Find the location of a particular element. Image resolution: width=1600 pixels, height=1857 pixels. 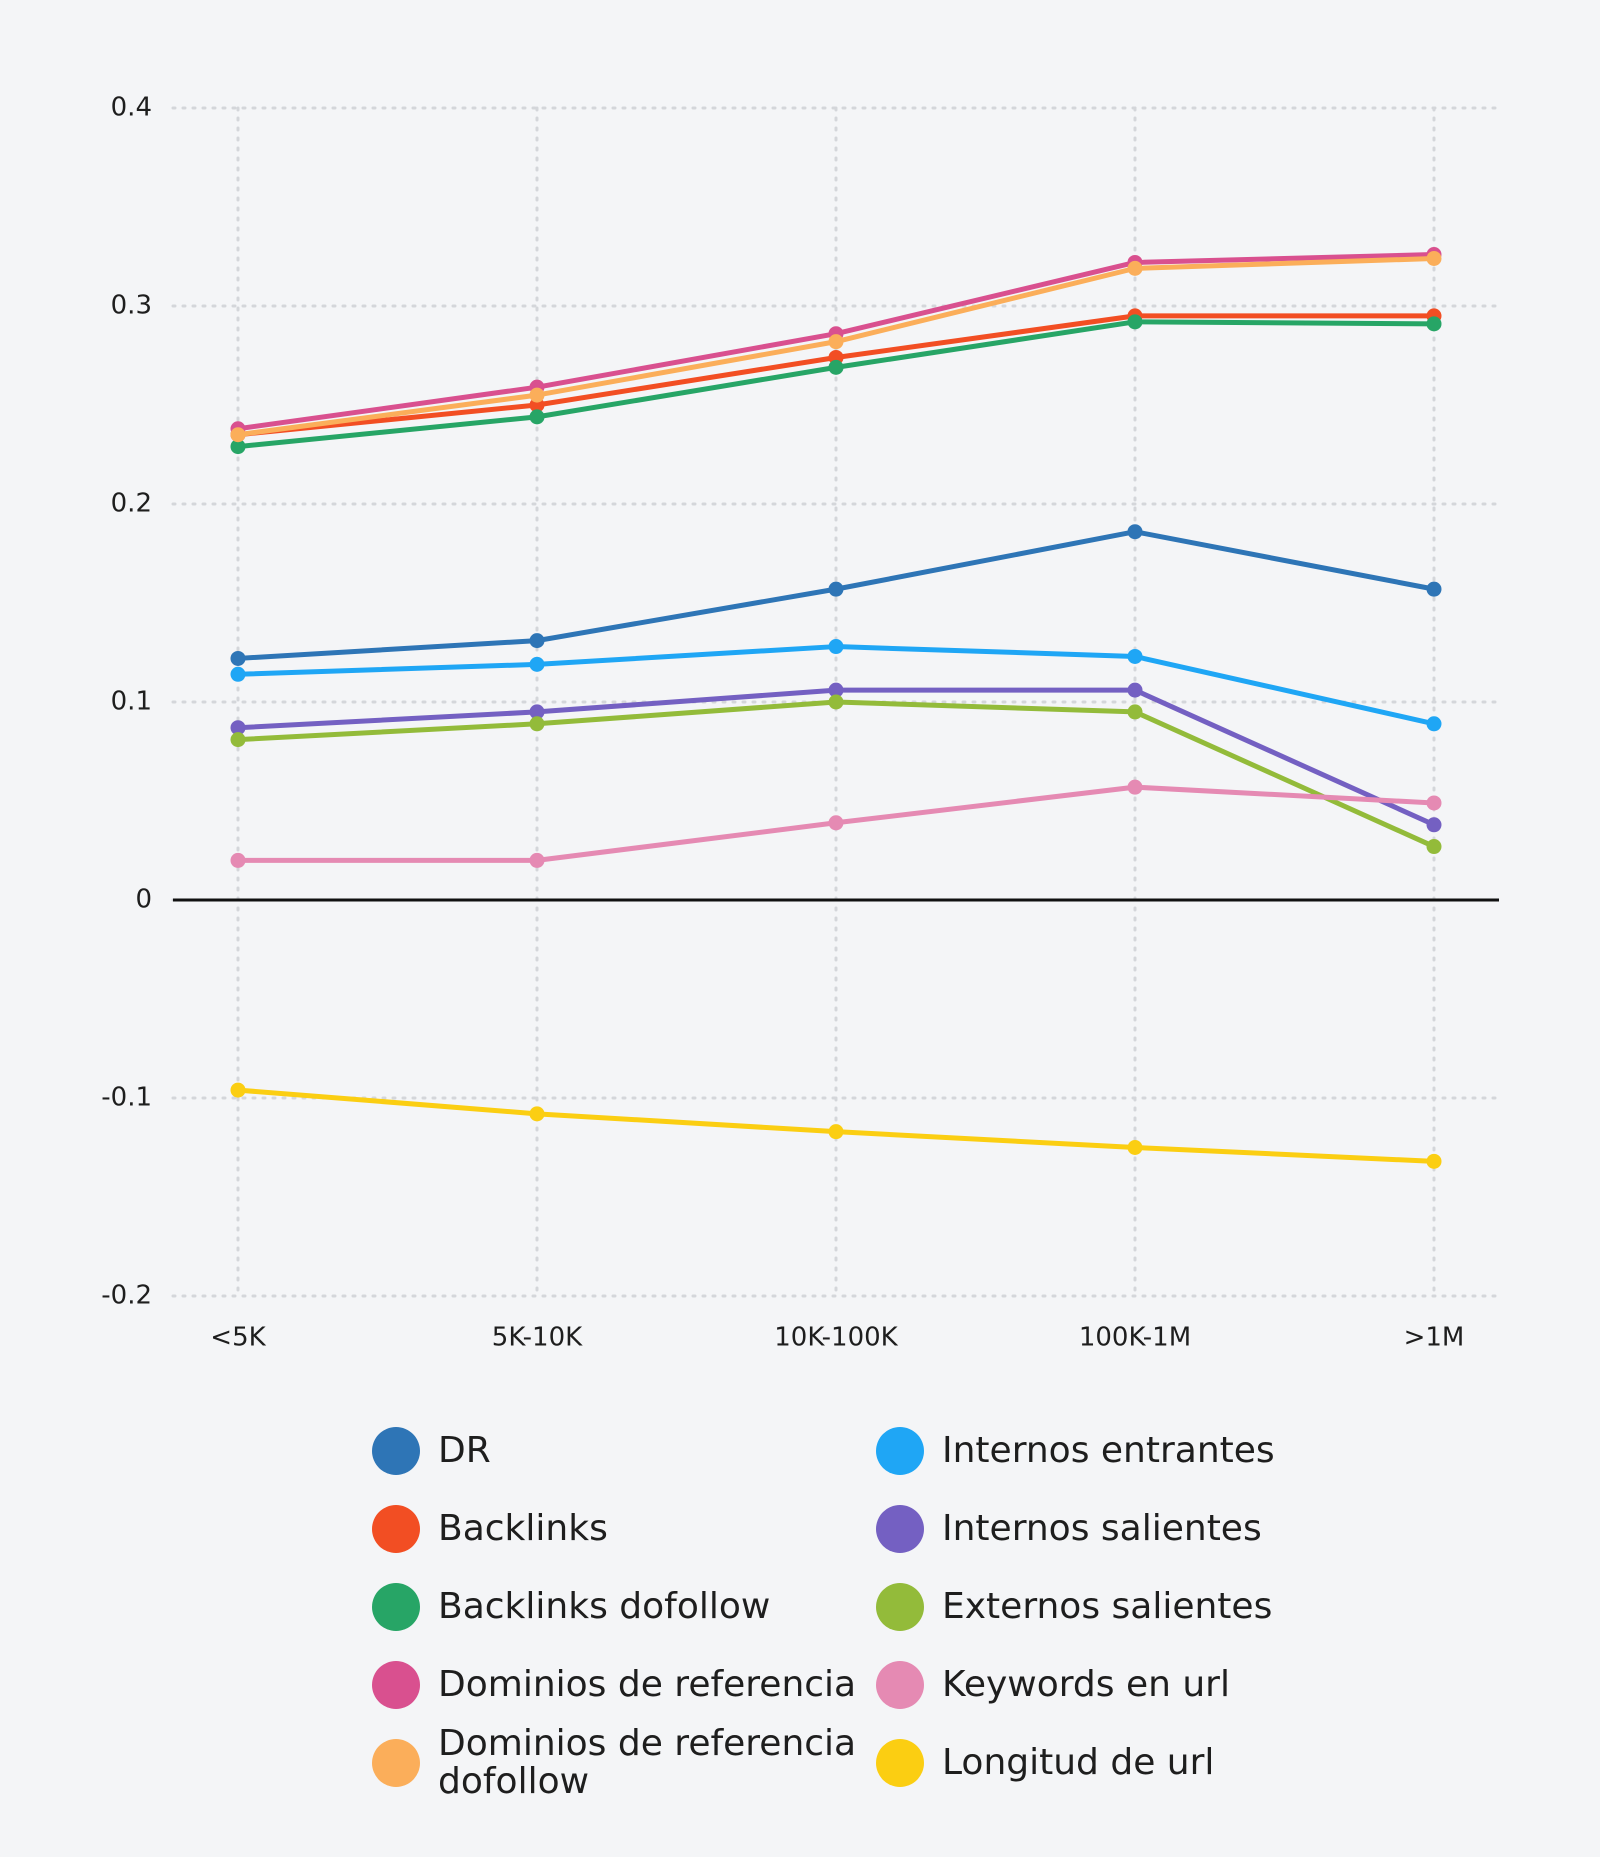

legend-item: Keywords en url is located at coordinates (1116, 1685).